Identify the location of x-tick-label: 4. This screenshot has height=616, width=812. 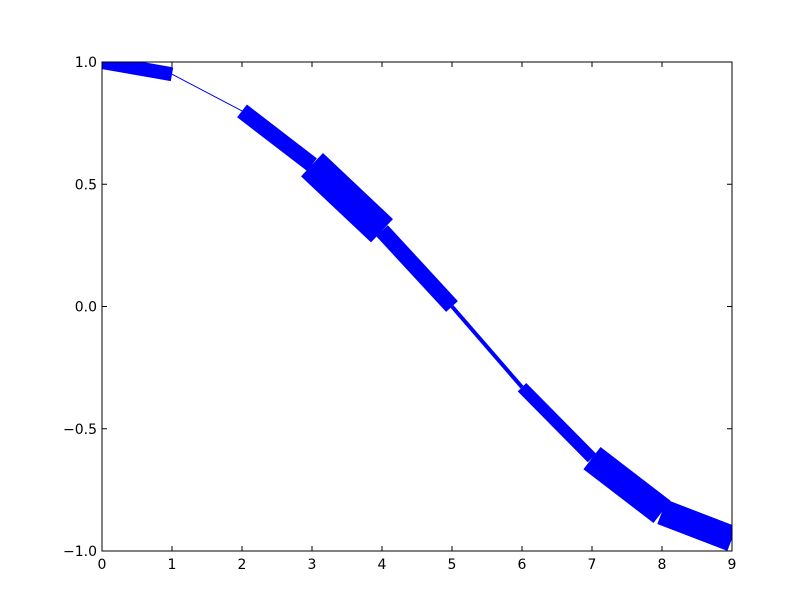
(382, 565).